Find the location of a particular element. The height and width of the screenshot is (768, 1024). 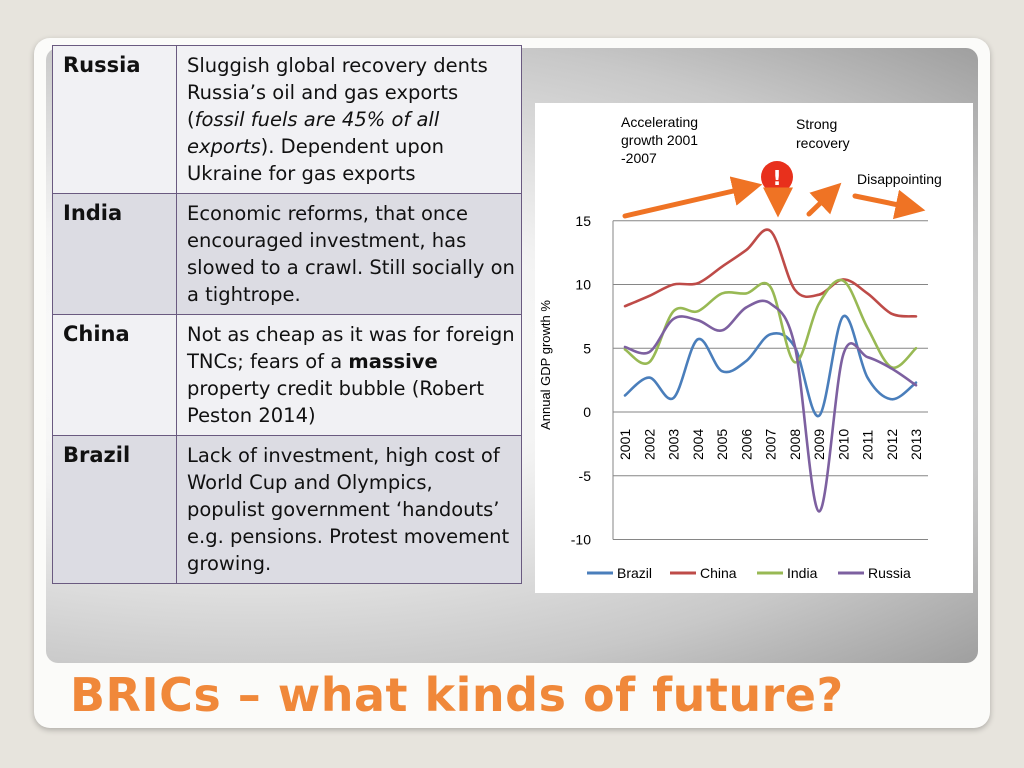

series-china-line is located at coordinates (770, 273).